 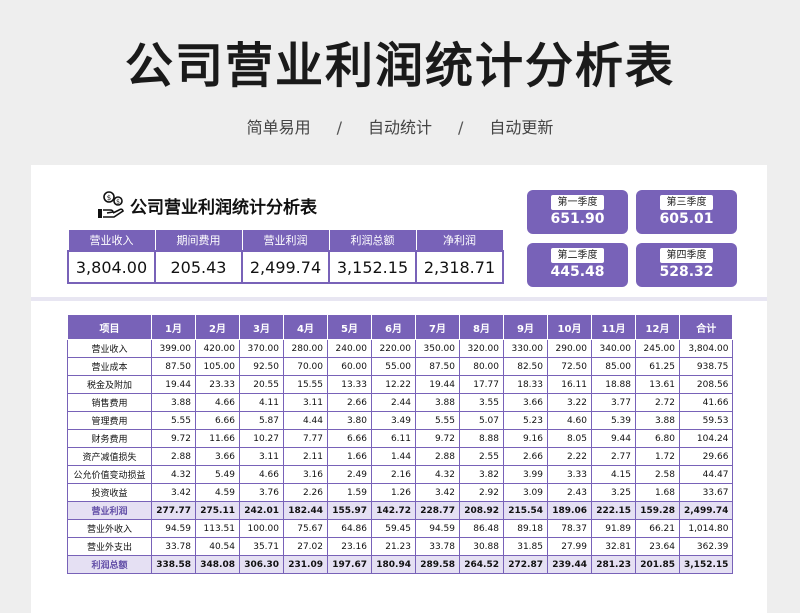 I want to click on table-cell: 31.85, so click(x=525, y=546).